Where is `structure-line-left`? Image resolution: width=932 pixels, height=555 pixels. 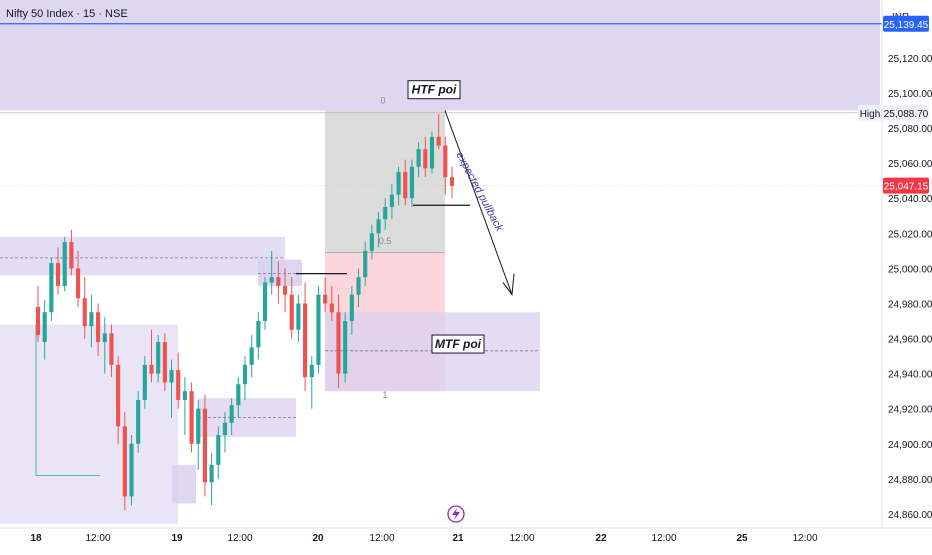
structure-line-left is located at coordinates (67, 400).